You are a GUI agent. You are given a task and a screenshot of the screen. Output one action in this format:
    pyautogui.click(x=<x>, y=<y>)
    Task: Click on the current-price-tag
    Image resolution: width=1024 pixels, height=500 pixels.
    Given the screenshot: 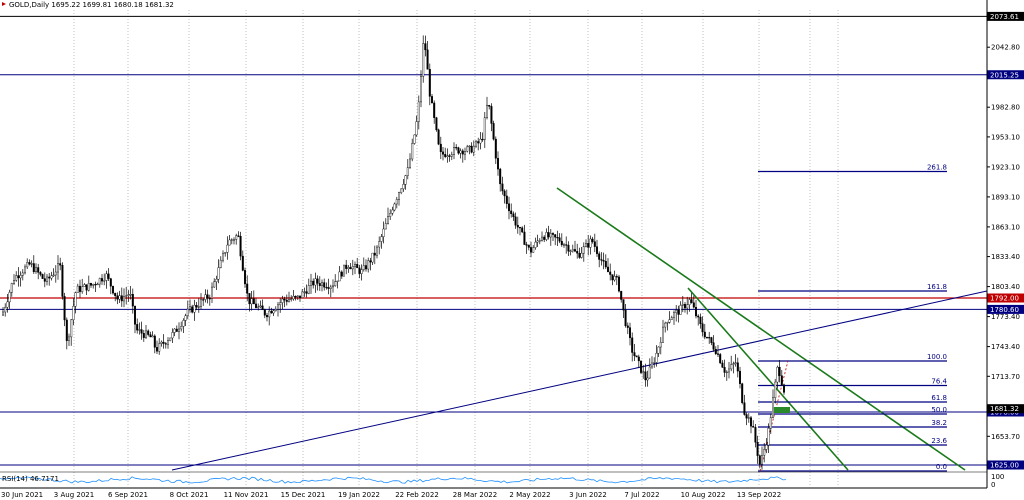 What is the action you would take?
    pyautogui.click(x=1005, y=409)
    